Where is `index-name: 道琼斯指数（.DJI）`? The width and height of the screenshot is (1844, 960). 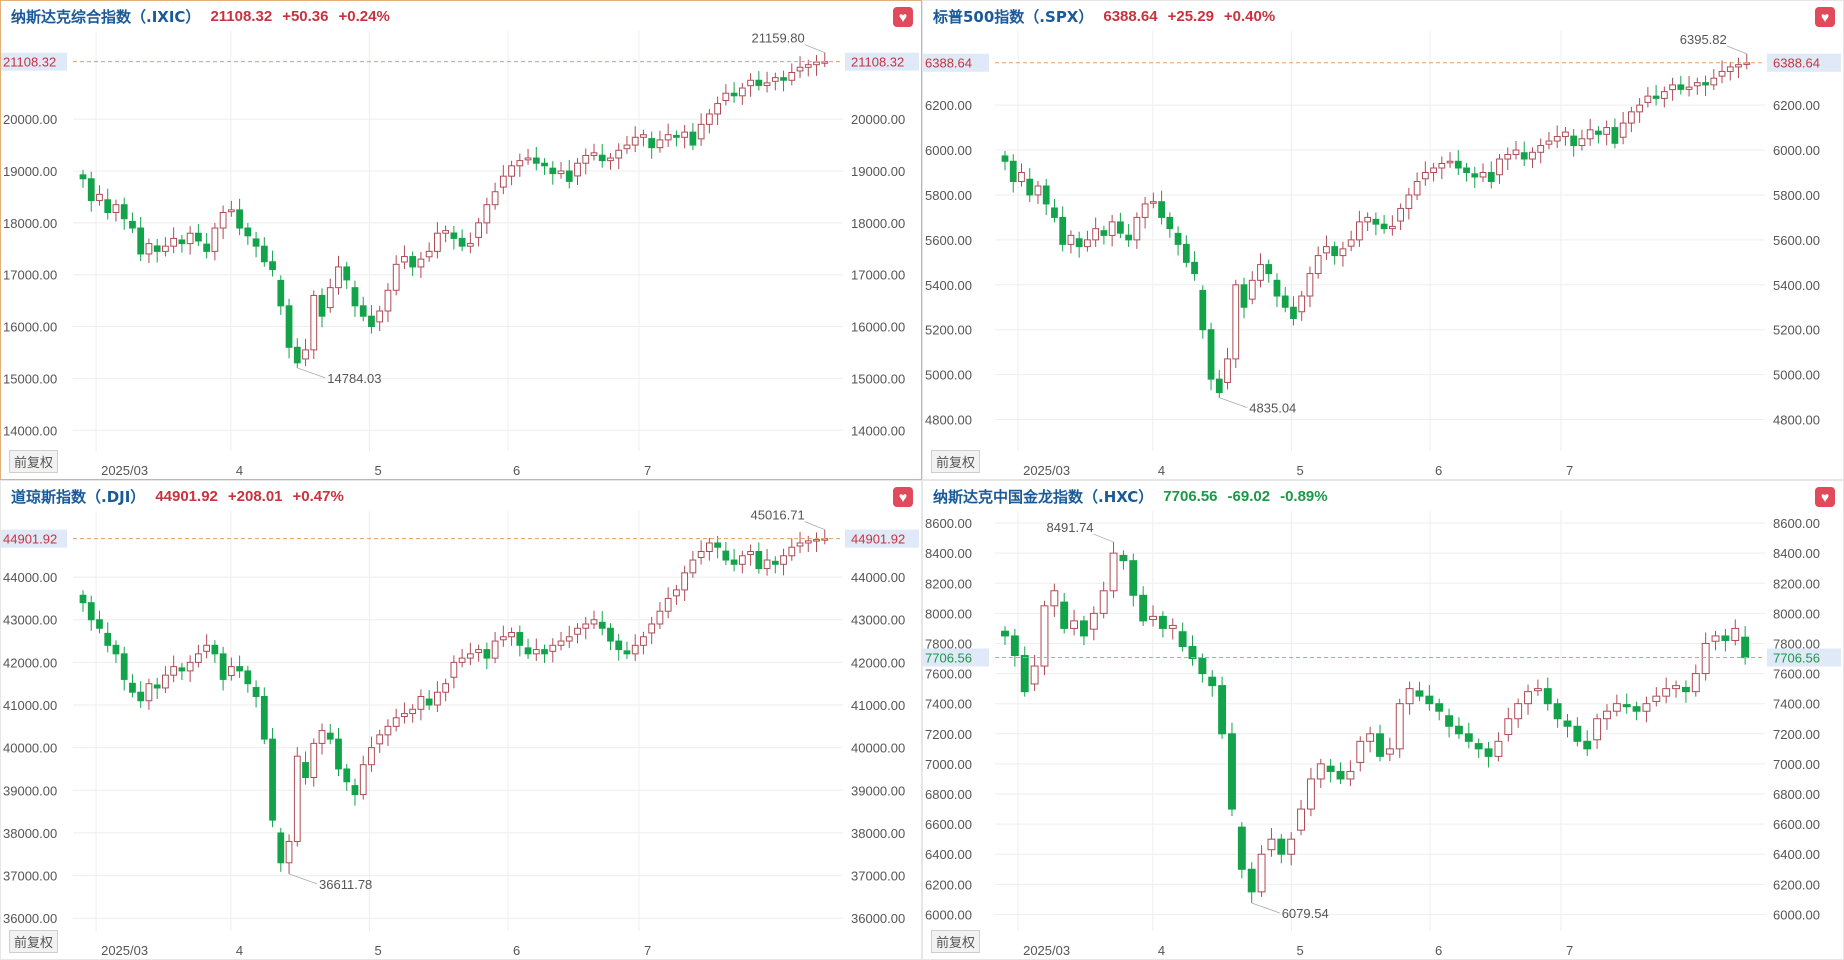
index-name: 道琼斯指数（.DJI） is located at coordinates (78, 496).